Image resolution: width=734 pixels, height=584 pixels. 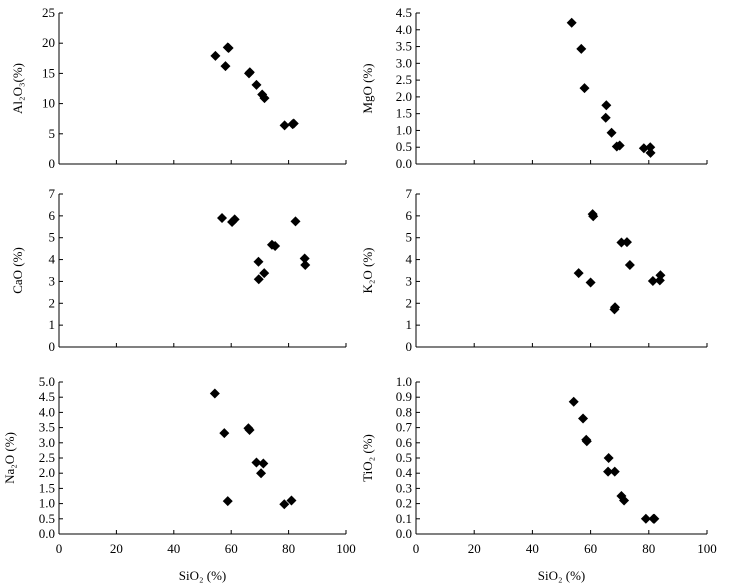 What do you see at coordinates (48, 12) in the screenshot?
I see `y-tick-label: 25` at bounding box center [48, 12].